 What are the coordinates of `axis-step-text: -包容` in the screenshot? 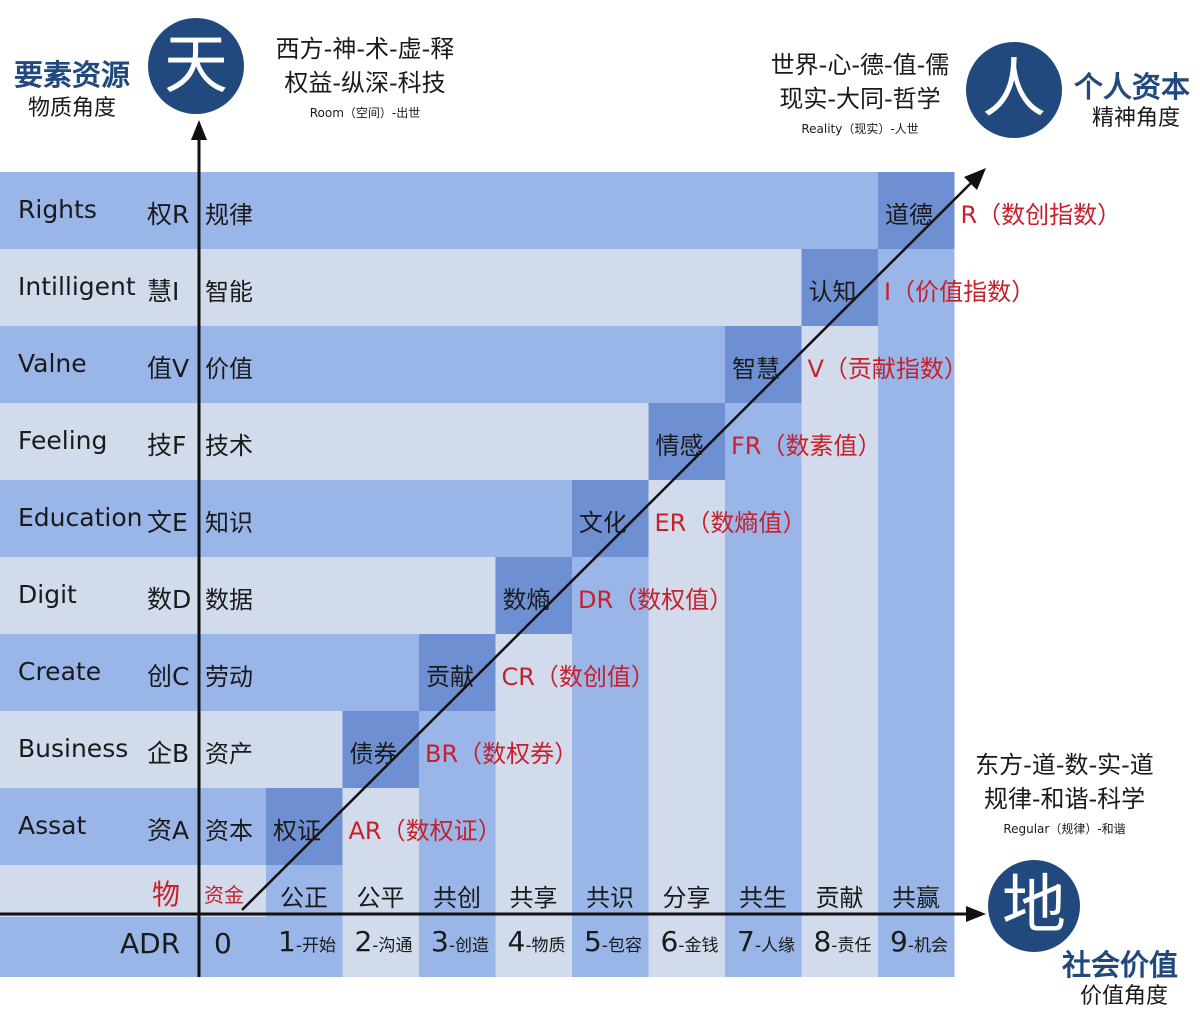 It's located at (621, 946).